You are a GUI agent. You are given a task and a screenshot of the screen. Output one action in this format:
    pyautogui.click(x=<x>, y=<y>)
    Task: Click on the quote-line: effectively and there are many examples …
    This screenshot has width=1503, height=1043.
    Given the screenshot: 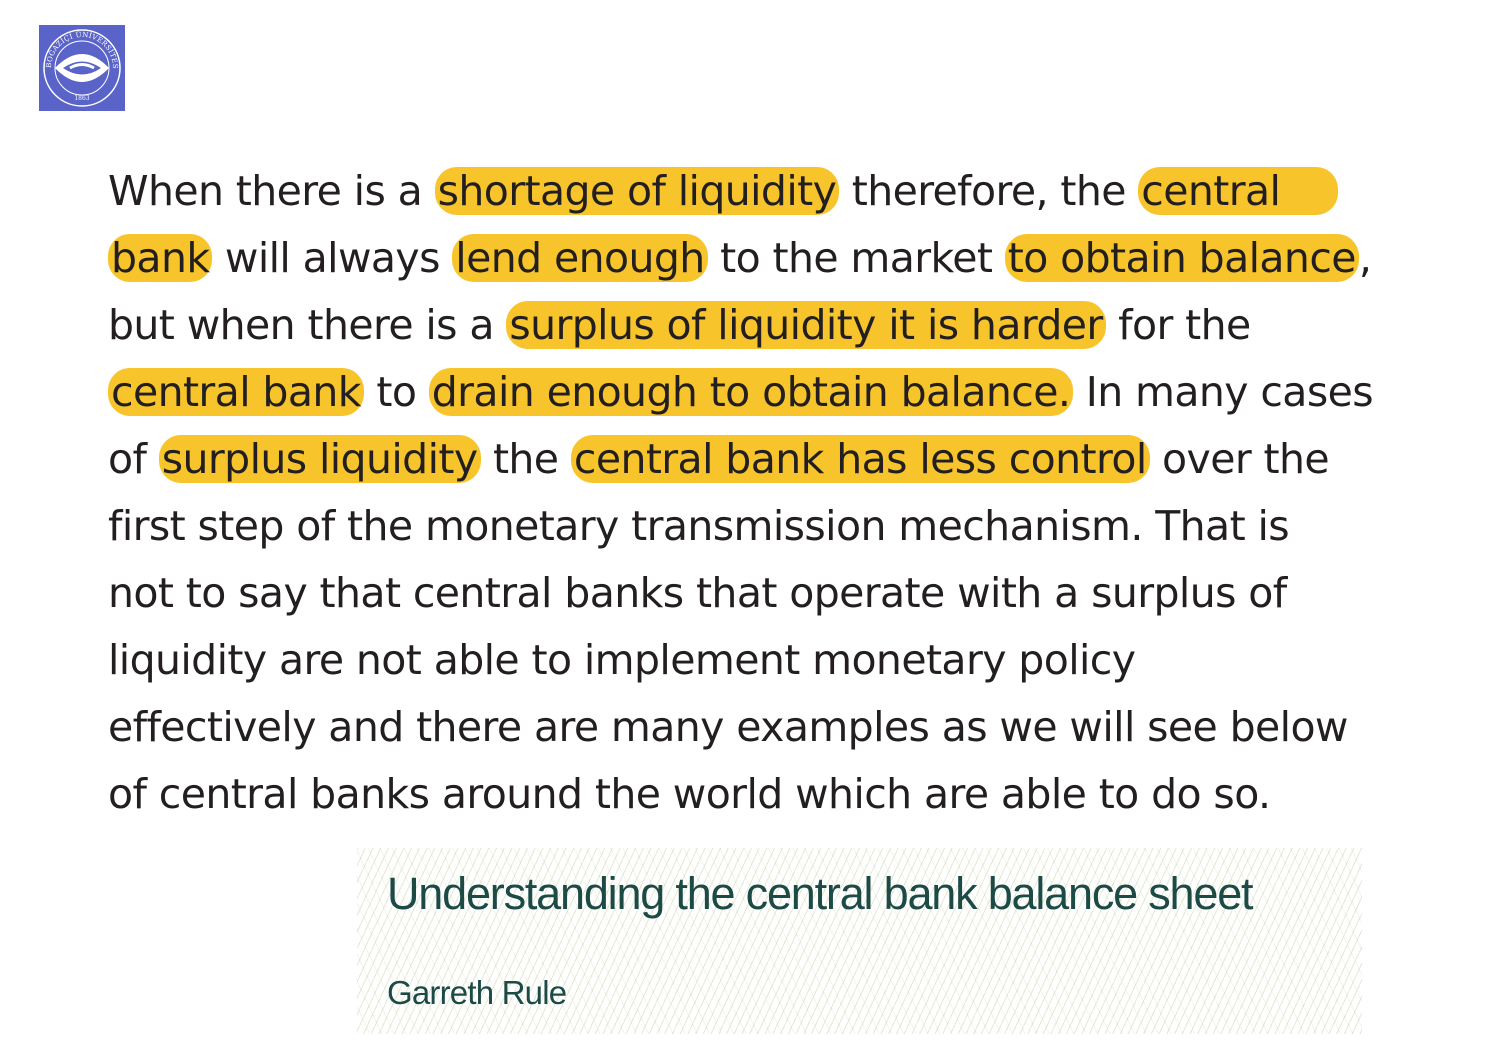 What is the action you would take?
    pyautogui.click(x=728, y=727)
    